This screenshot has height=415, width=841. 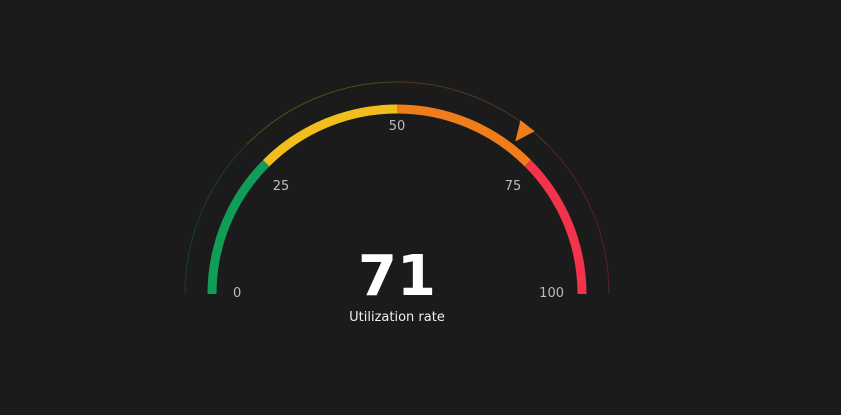 What do you see at coordinates (551, 293) in the screenshot?
I see `tick-label-100: 100` at bounding box center [551, 293].